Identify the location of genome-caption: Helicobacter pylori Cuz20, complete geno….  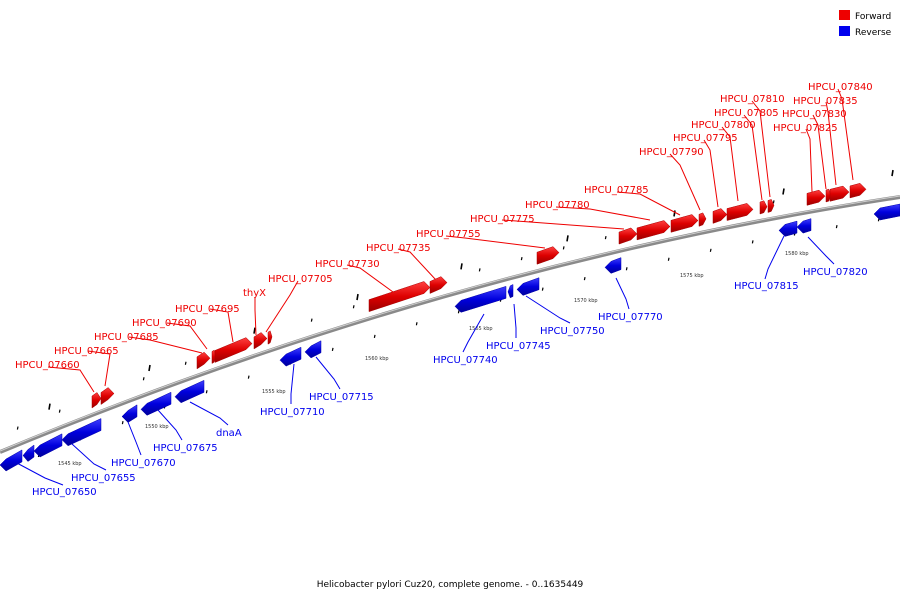
(450, 585).